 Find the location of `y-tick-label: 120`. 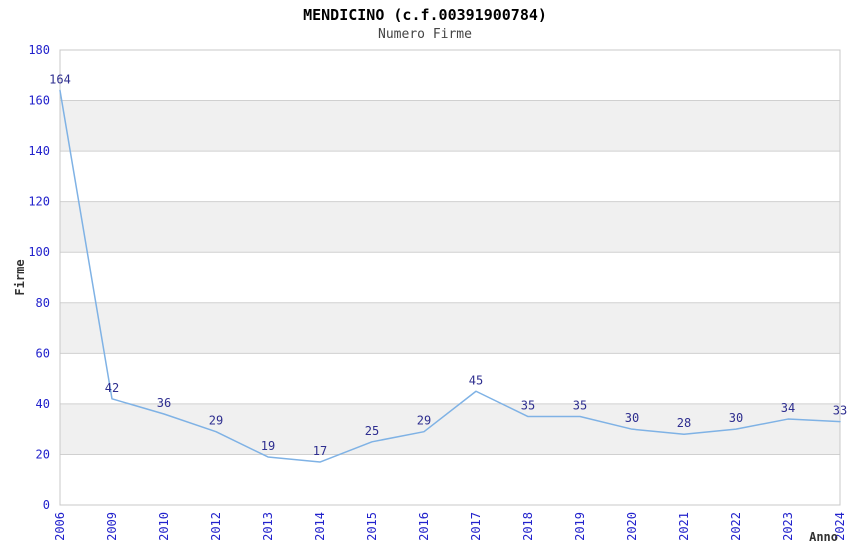

y-tick-label: 120 is located at coordinates (39, 202).